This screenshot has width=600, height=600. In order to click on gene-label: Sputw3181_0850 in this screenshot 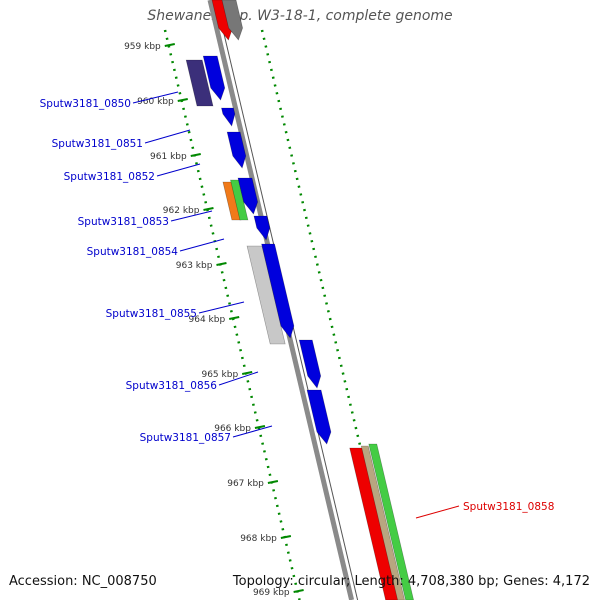, I will do `click(85, 104)`.